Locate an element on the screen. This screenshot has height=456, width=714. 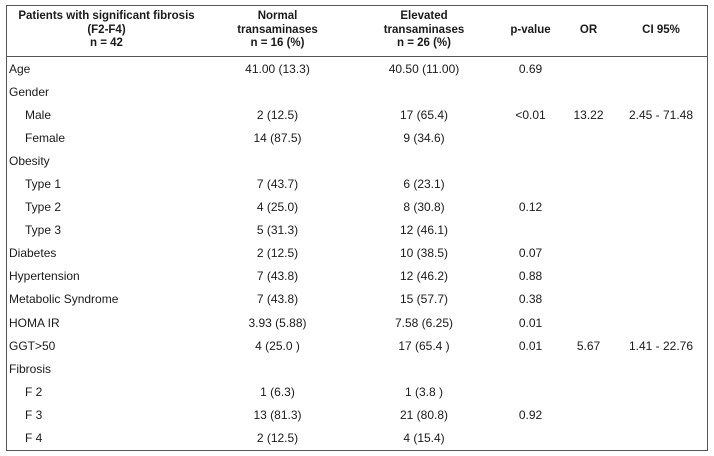
row-label: Obesity is located at coordinates (29, 160).